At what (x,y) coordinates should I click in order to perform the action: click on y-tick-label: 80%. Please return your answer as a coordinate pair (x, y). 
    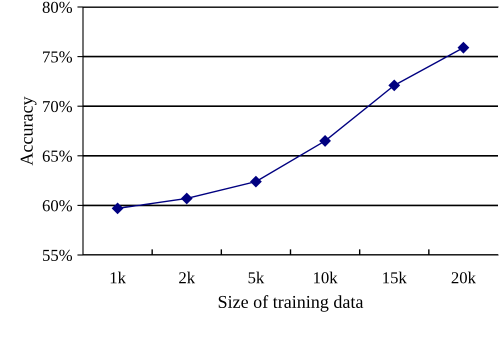
    Looking at the image, I should click on (57, 7).